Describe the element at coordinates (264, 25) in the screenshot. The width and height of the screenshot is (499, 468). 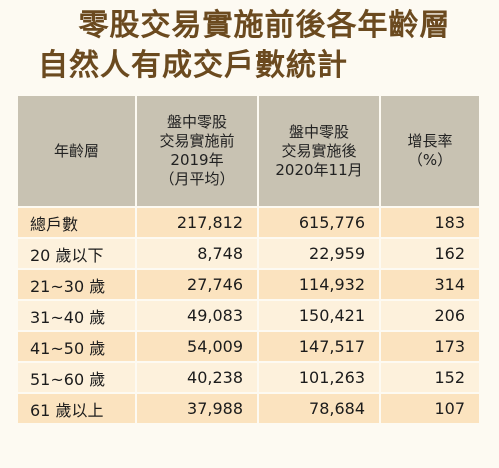
I see `title-line-1: 零股交易實施前後各年齡層` at that location.